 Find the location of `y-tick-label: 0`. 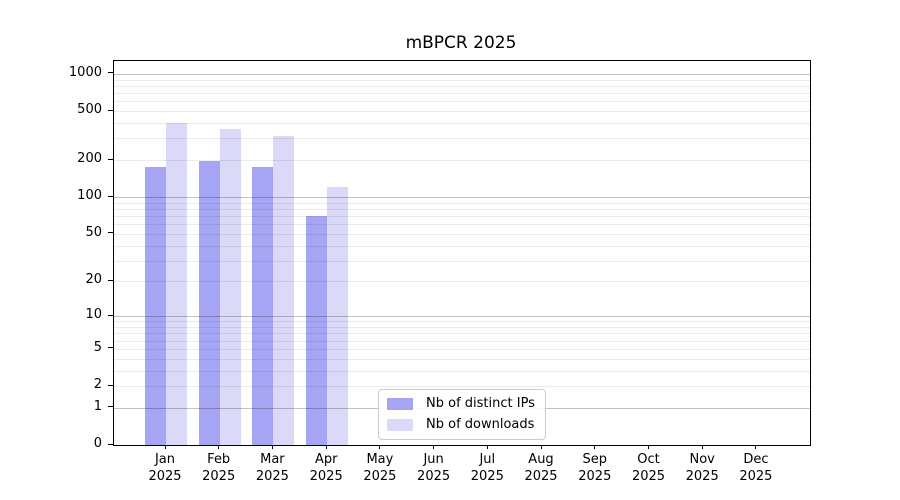

y-tick-label: 0 is located at coordinates (97, 443).